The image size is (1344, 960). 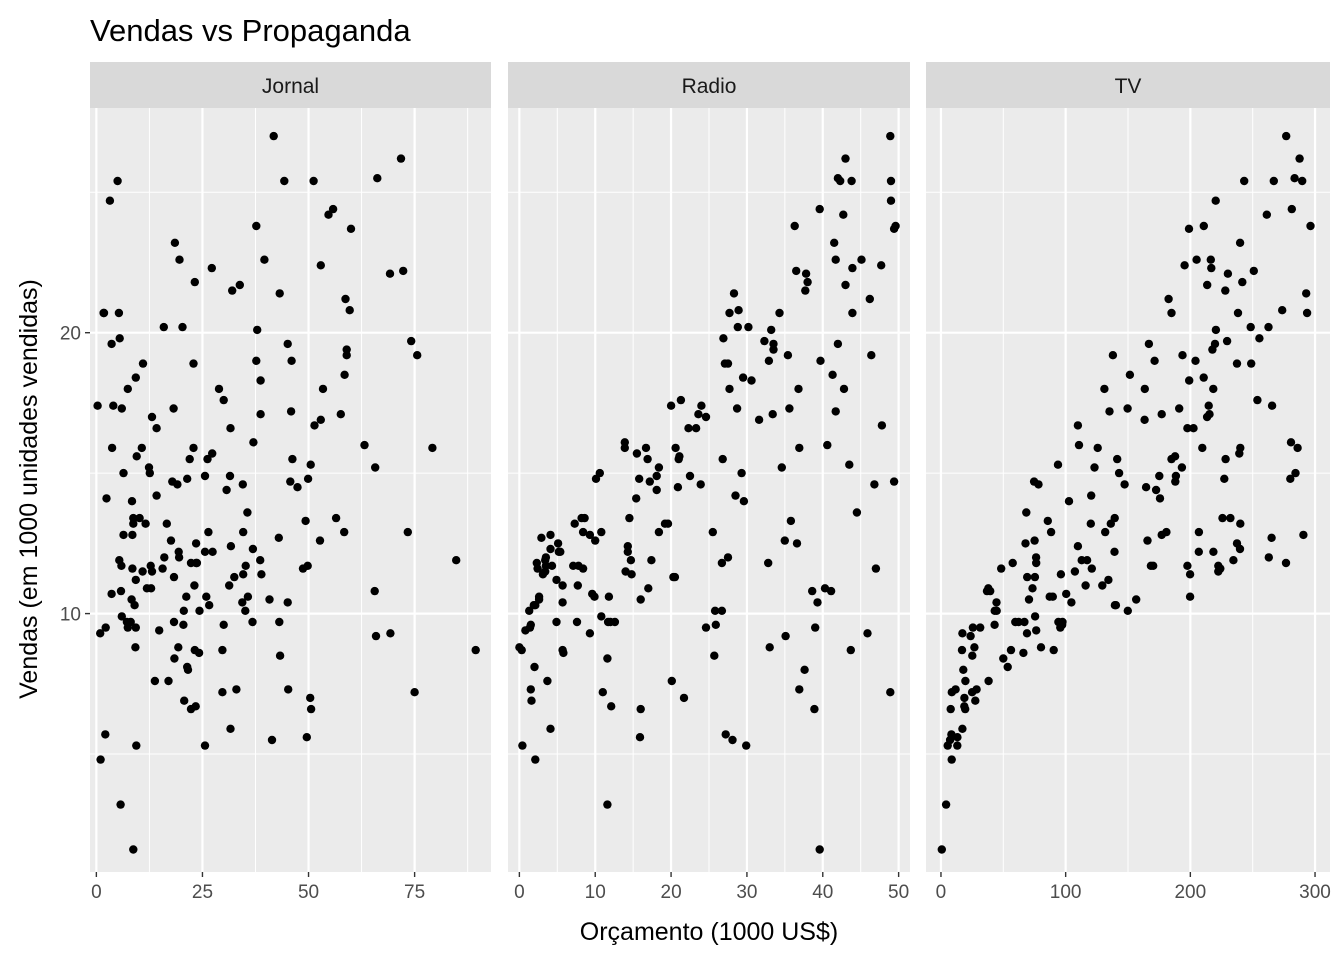 I want to click on x-tick-label: 25, so click(x=202, y=892).